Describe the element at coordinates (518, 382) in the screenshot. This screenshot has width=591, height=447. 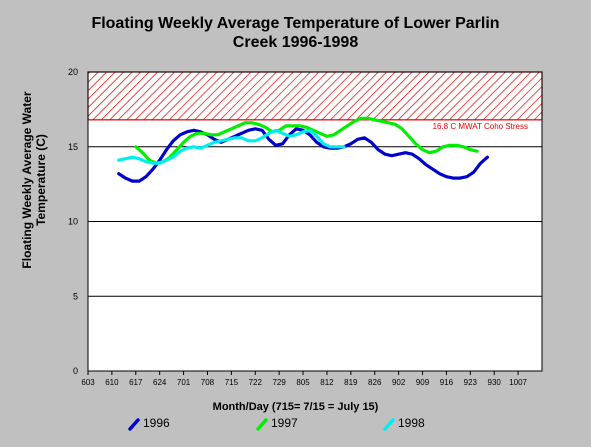
I see `x-tick-label: 1007` at that location.